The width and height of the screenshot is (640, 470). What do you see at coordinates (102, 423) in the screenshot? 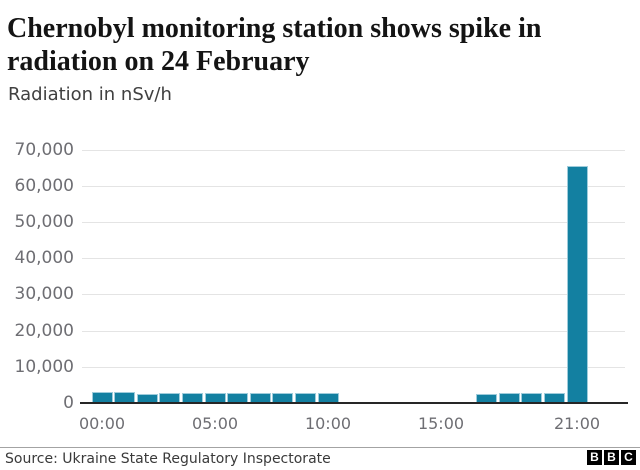
I see `x-axis-tick-label-0000: 00:00` at bounding box center [102, 423].